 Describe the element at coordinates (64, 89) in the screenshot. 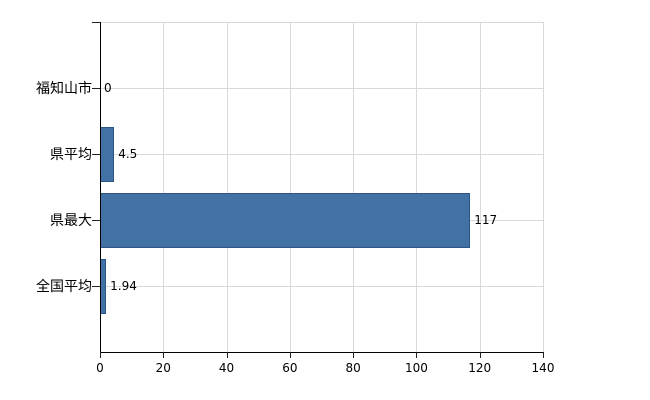

I see `category-label: 福知山市` at that location.